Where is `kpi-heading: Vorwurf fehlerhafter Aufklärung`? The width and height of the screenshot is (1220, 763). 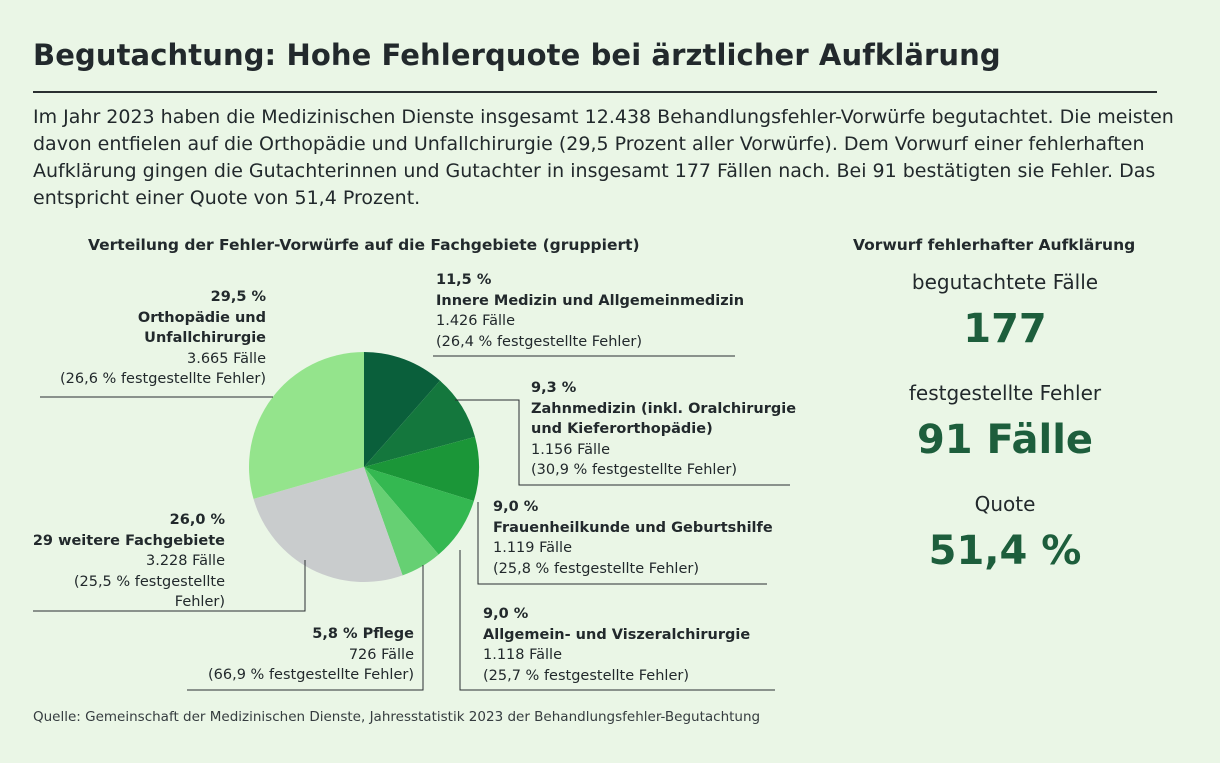 kpi-heading: Vorwurf fehlerhafter Aufklärung is located at coordinates (994, 245).